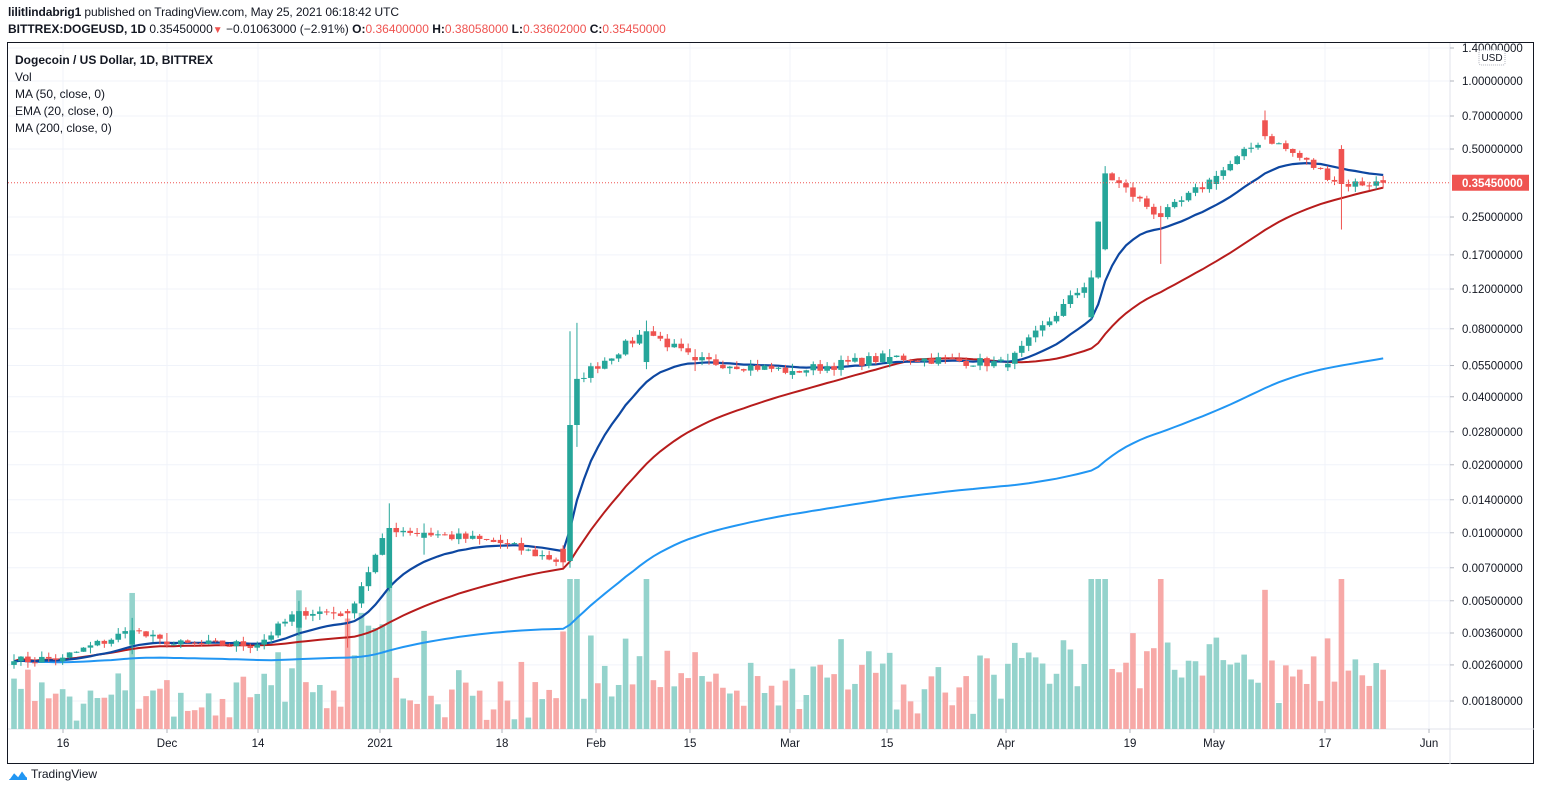  I want to click on ohlc-low-label: L:, so click(517, 29).